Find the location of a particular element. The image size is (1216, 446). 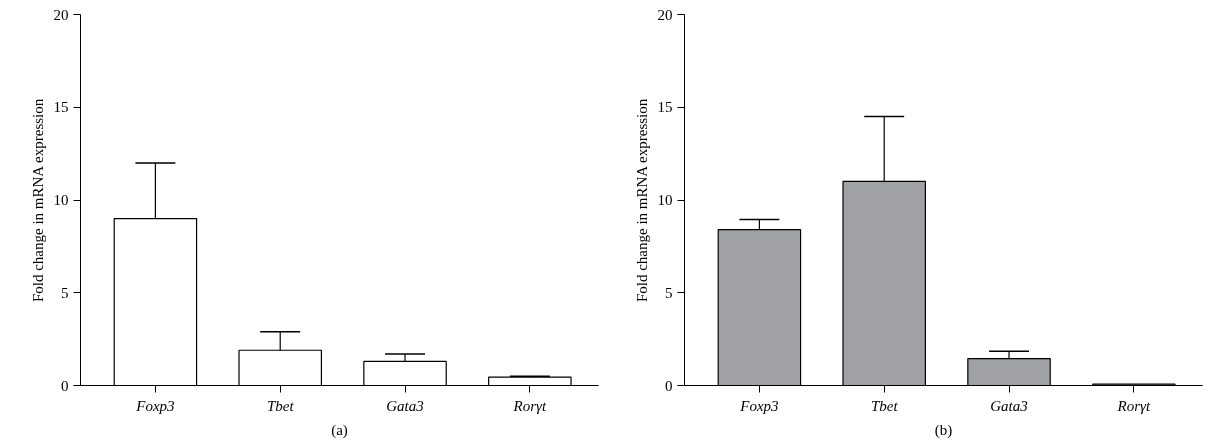

x-axis-title: (a) is located at coordinates (339, 430).